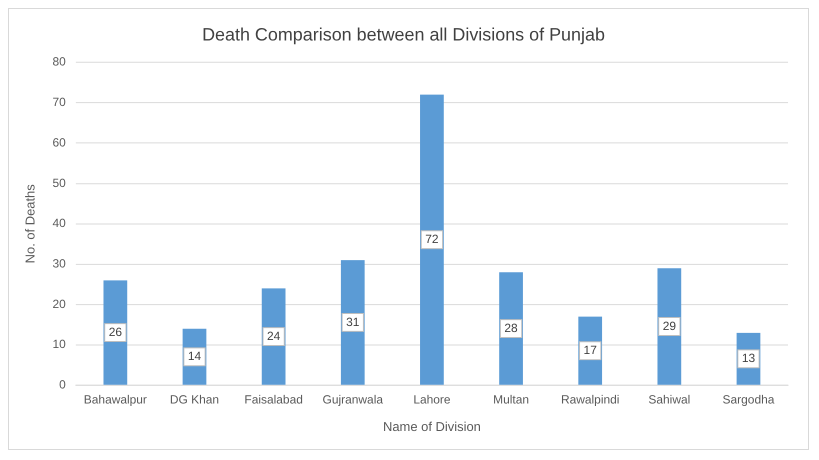 The height and width of the screenshot is (460, 819). What do you see at coordinates (669, 399) in the screenshot?
I see `x-tick-label: Sahiwal` at bounding box center [669, 399].